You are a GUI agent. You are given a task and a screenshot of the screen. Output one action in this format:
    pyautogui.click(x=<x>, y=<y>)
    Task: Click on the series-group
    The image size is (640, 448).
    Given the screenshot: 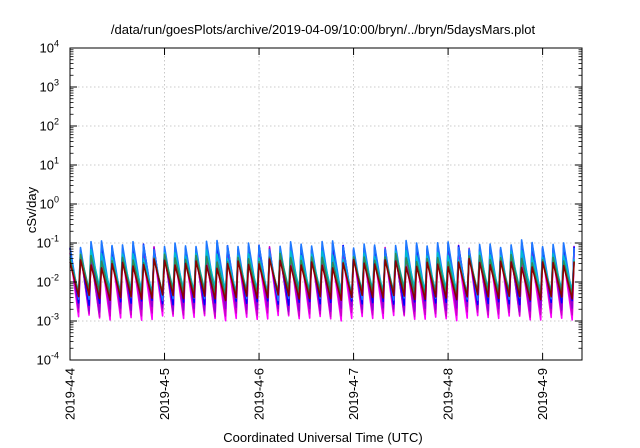 What is the action you would take?
    pyautogui.click(x=322, y=280)
    